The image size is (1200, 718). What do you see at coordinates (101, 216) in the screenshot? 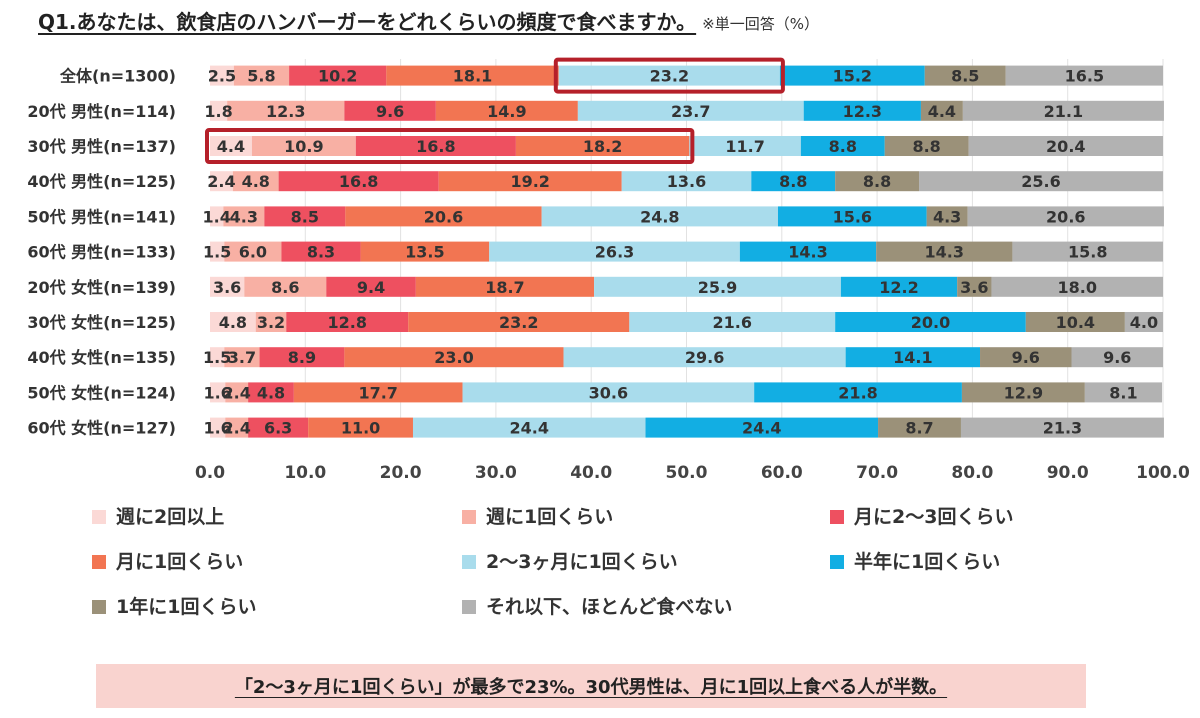
I see `category-label: 50代 男性(n=141)` at bounding box center [101, 216].